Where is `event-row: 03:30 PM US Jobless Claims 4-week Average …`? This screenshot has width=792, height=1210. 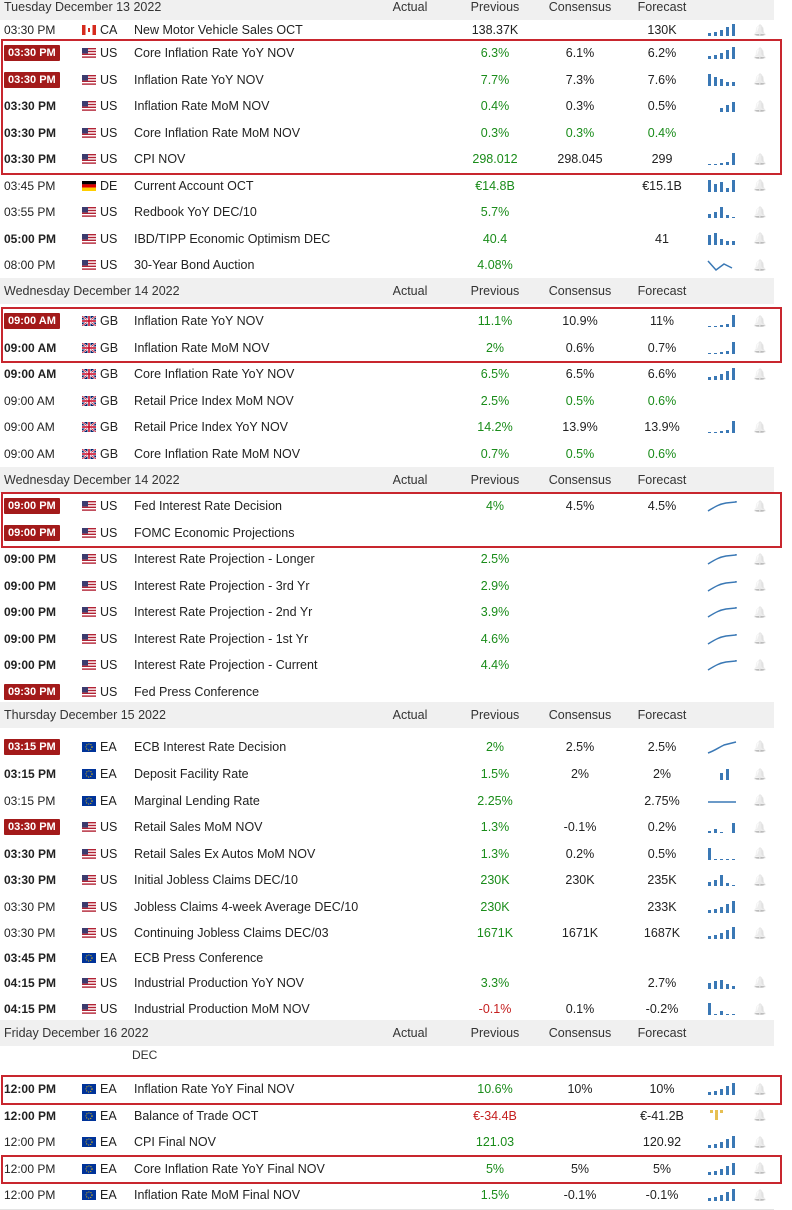
event-row: 03:30 PM US Jobless Claims 4-week Average … is located at coordinates (387, 907).